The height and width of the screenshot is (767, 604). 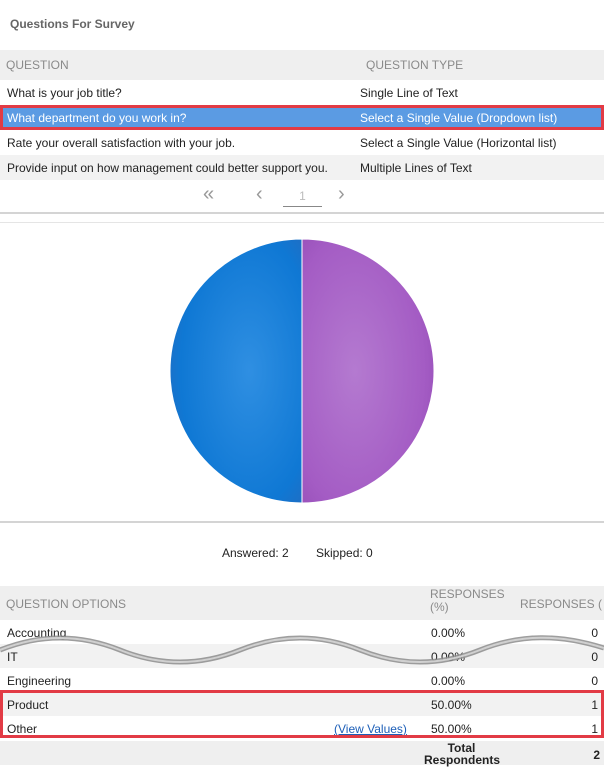 What do you see at coordinates (462, 754) in the screenshot?
I see `total-label: Total Respondents` at bounding box center [462, 754].